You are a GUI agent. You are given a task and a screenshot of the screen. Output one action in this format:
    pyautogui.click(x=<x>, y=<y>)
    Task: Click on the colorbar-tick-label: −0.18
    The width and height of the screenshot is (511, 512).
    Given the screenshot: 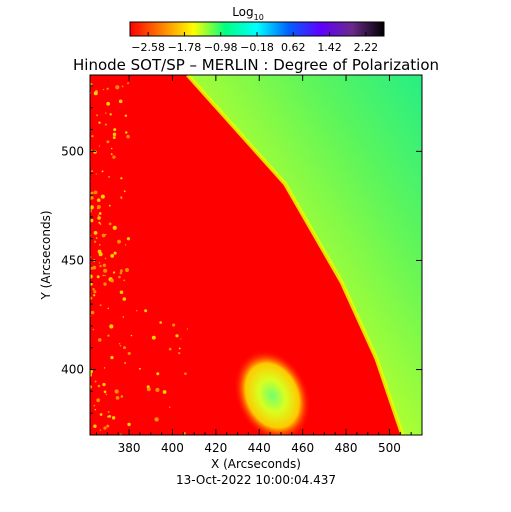 What is the action you would take?
    pyautogui.click(x=257, y=47)
    